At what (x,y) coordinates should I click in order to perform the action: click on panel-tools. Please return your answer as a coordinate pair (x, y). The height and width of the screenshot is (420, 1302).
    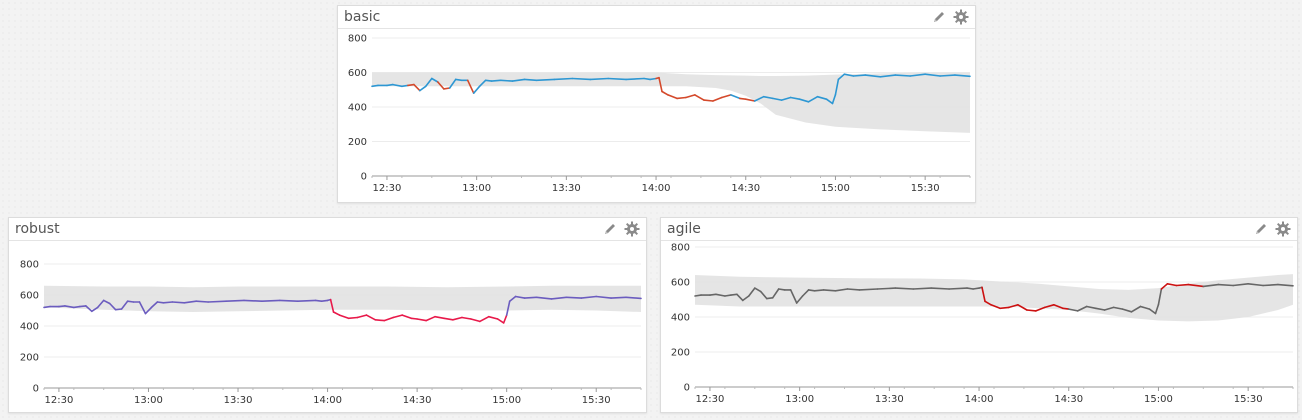
    Looking at the image, I should click on (950, 17).